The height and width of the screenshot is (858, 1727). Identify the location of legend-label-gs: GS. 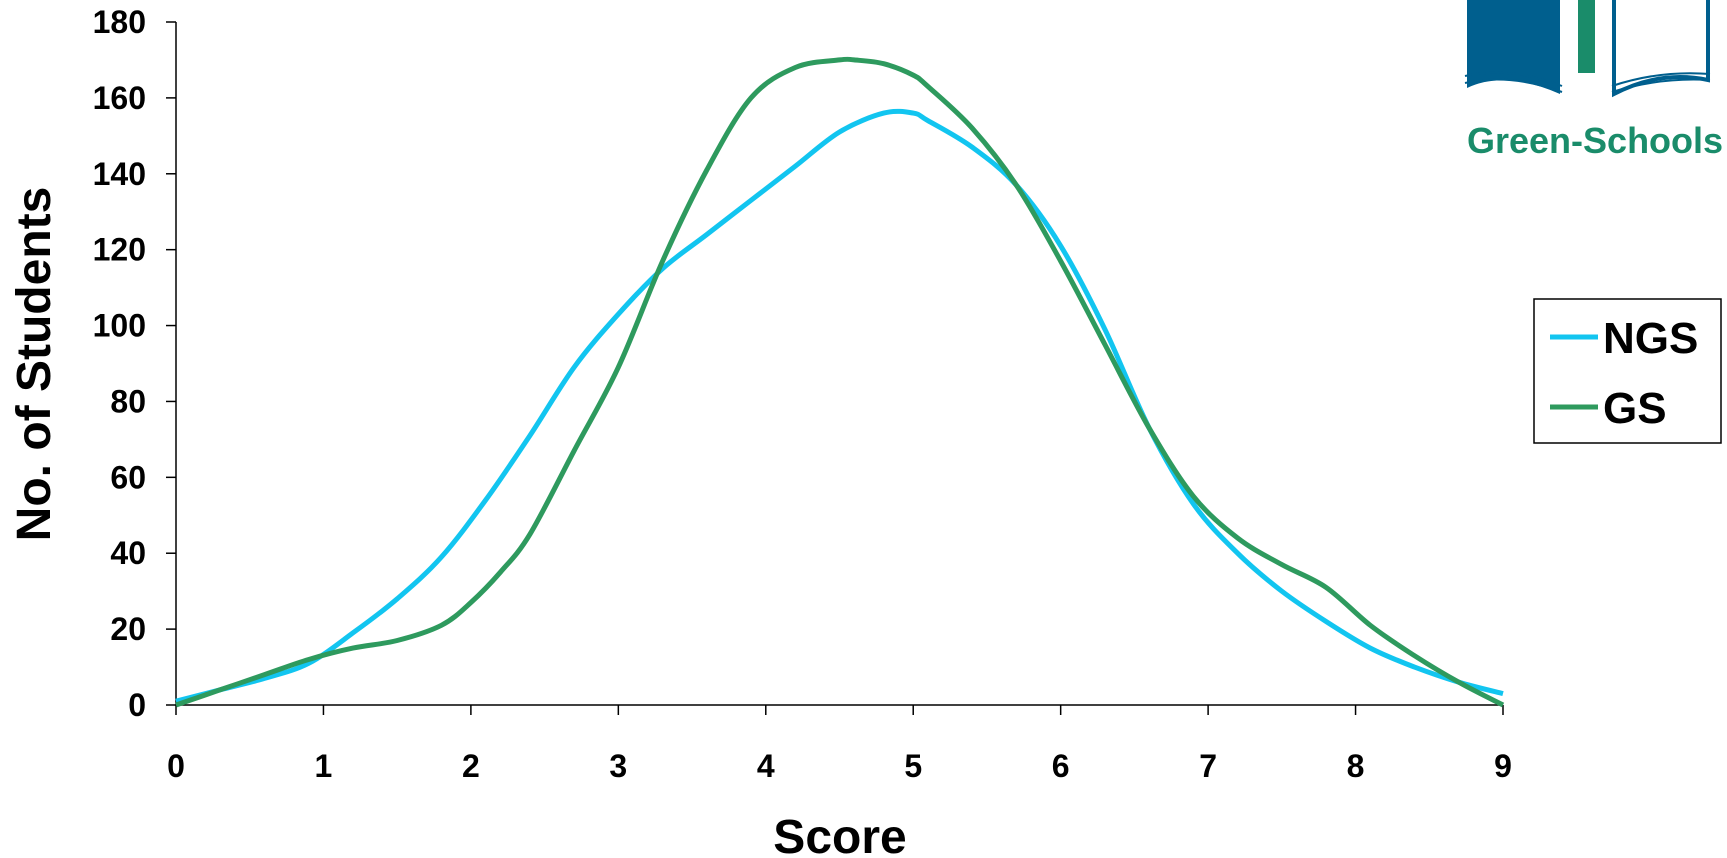
(1635, 408).